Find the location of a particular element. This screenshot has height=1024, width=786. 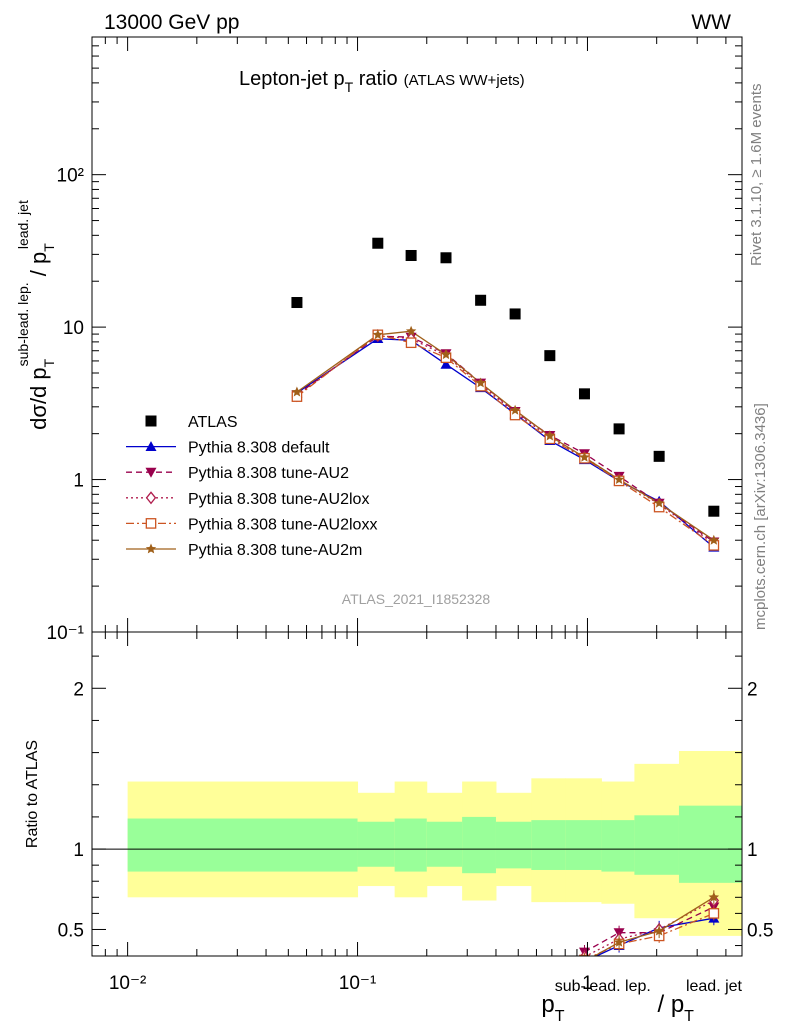

ratio-ylabel: Ratio to ATLAS is located at coordinates (32, 794).